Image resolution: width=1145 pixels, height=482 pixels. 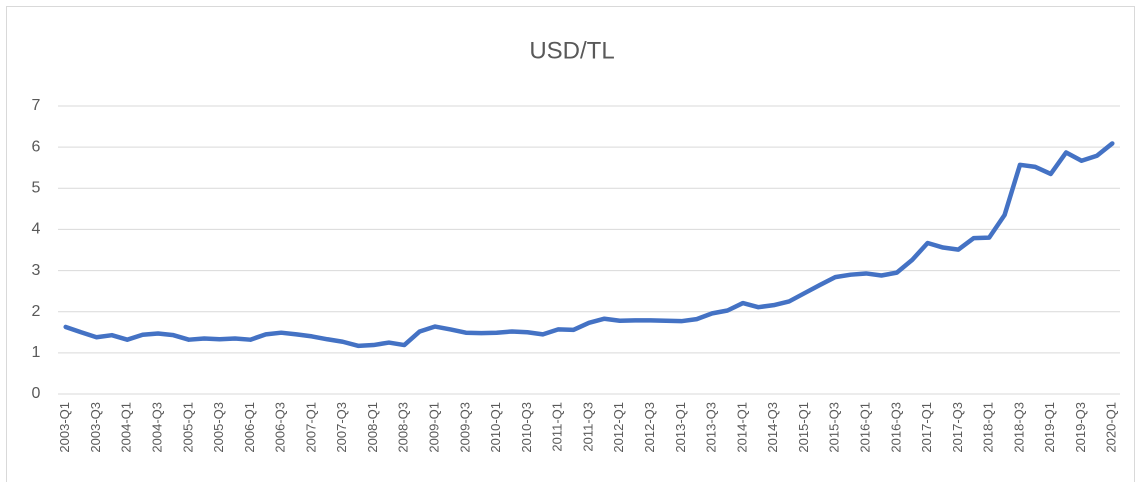 What do you see at coordinates (557, 427) in the screenshot?
I see `x-tick-label: 2011-Q1` at bounding box center [557, 427].